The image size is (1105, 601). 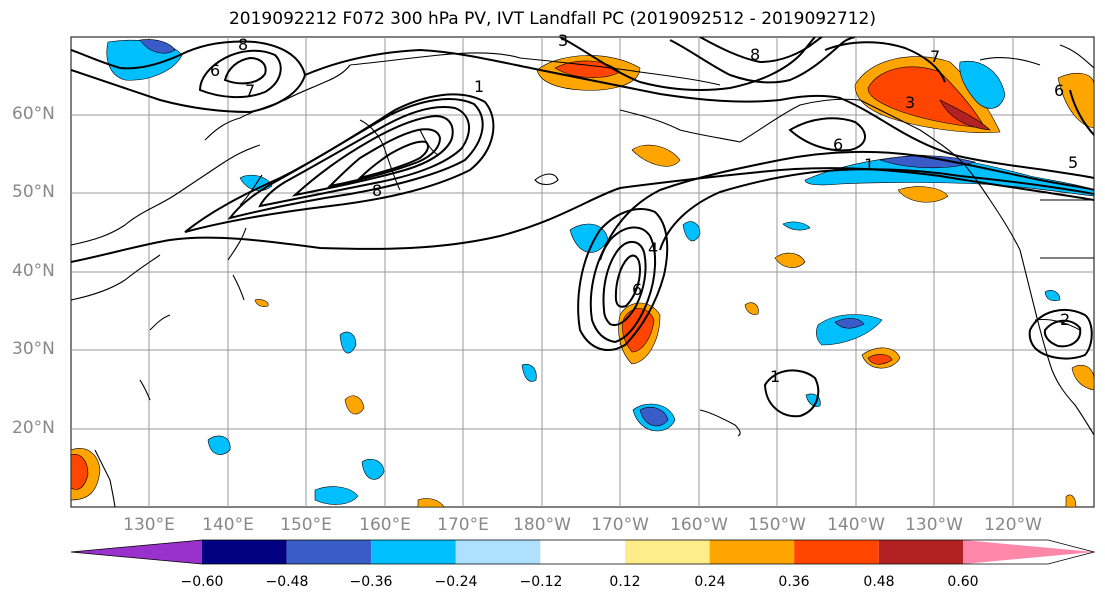 I want to click on colorbar, so click(x=583, y=552).